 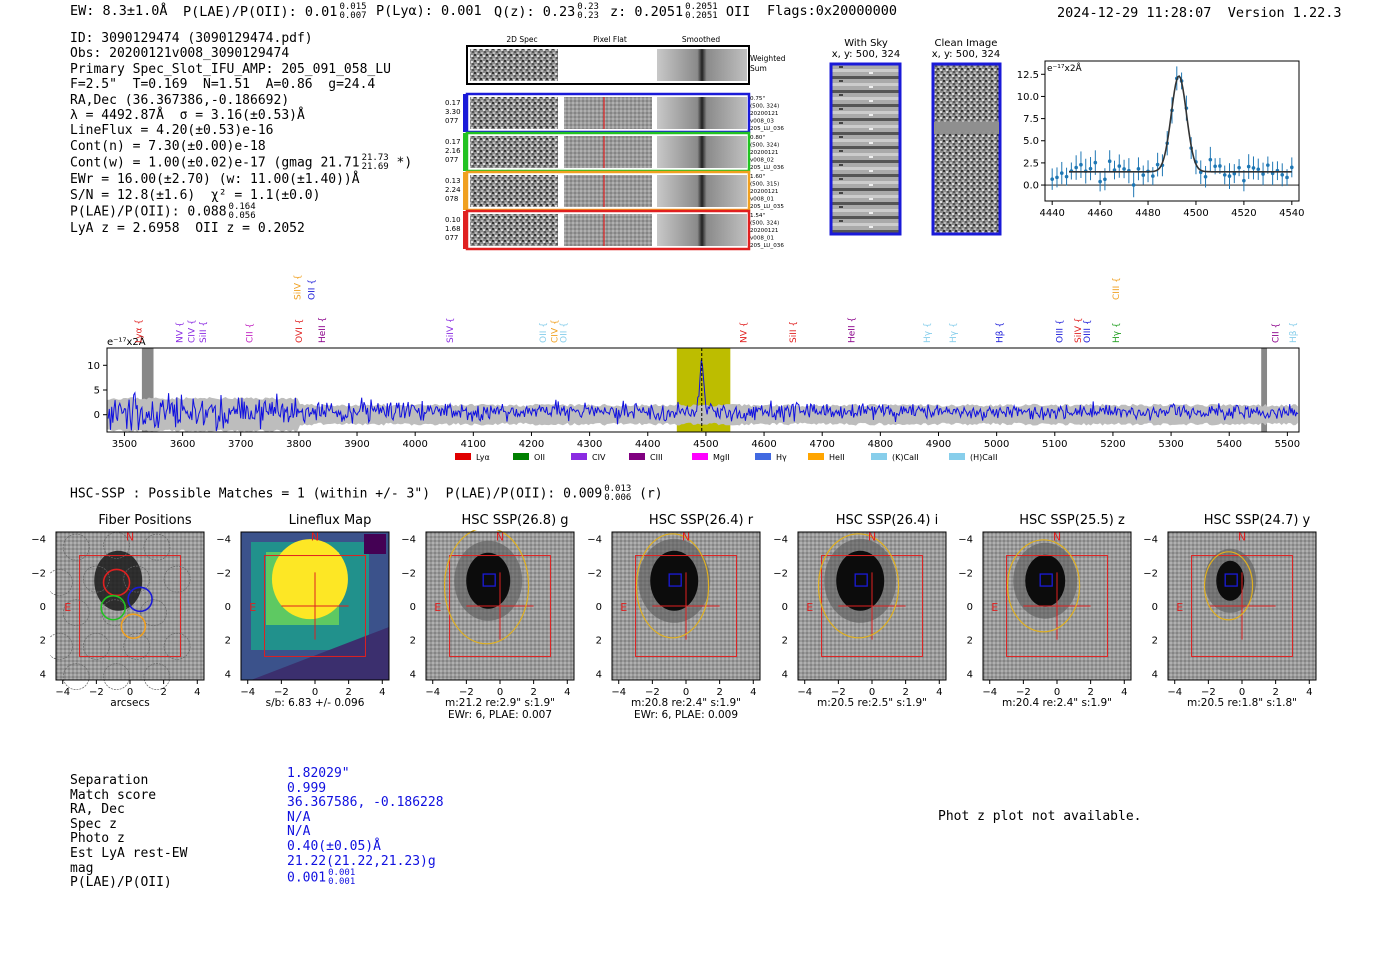 What do you see at coordinates (1057, 703) in the screenshot?
I see `panel-caption: m:20.4 re:2.4" s:1.9"` at bounding box center [1057, 703].